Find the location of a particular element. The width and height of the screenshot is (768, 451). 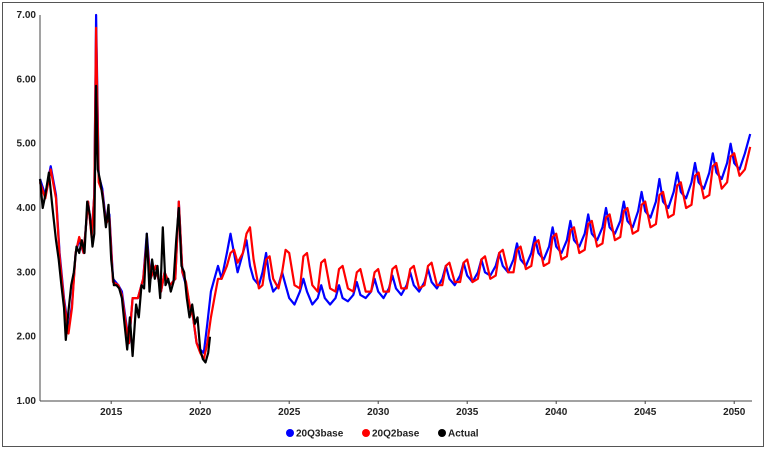

legend-label-20q2base: 20Q2base is located at coordinates (396, 434).